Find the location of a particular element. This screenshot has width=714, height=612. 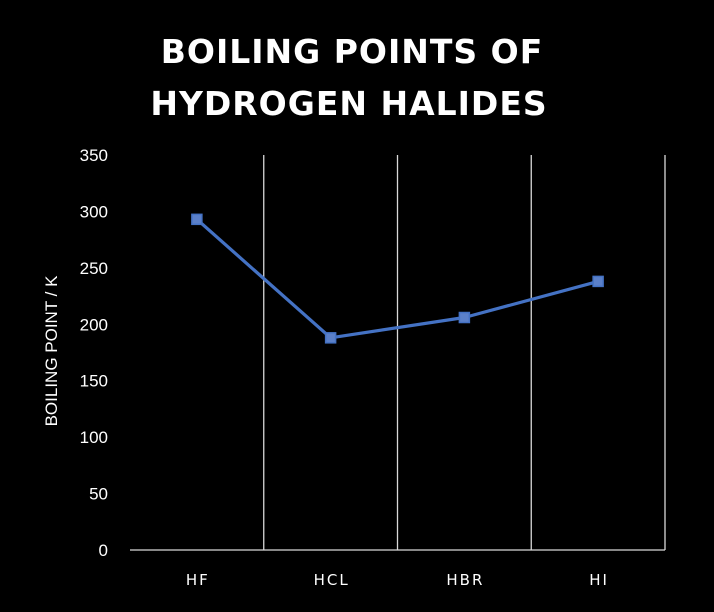

chart-title-line-1: BOILING POINTS OF is located at coordinates (352, 51).